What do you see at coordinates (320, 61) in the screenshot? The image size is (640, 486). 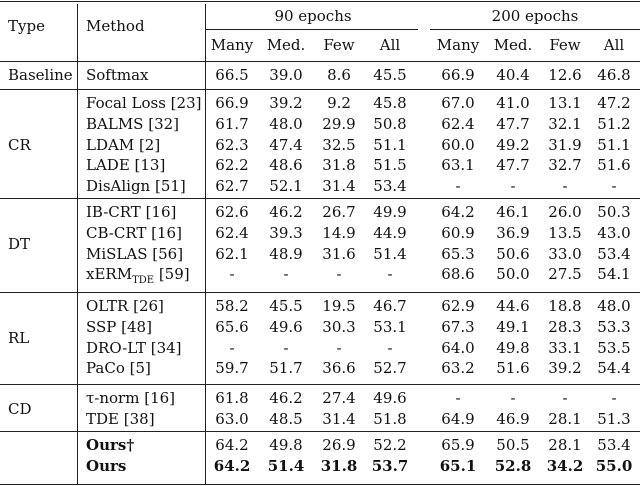 I see `header-rule` at bounding box center [320, 61].